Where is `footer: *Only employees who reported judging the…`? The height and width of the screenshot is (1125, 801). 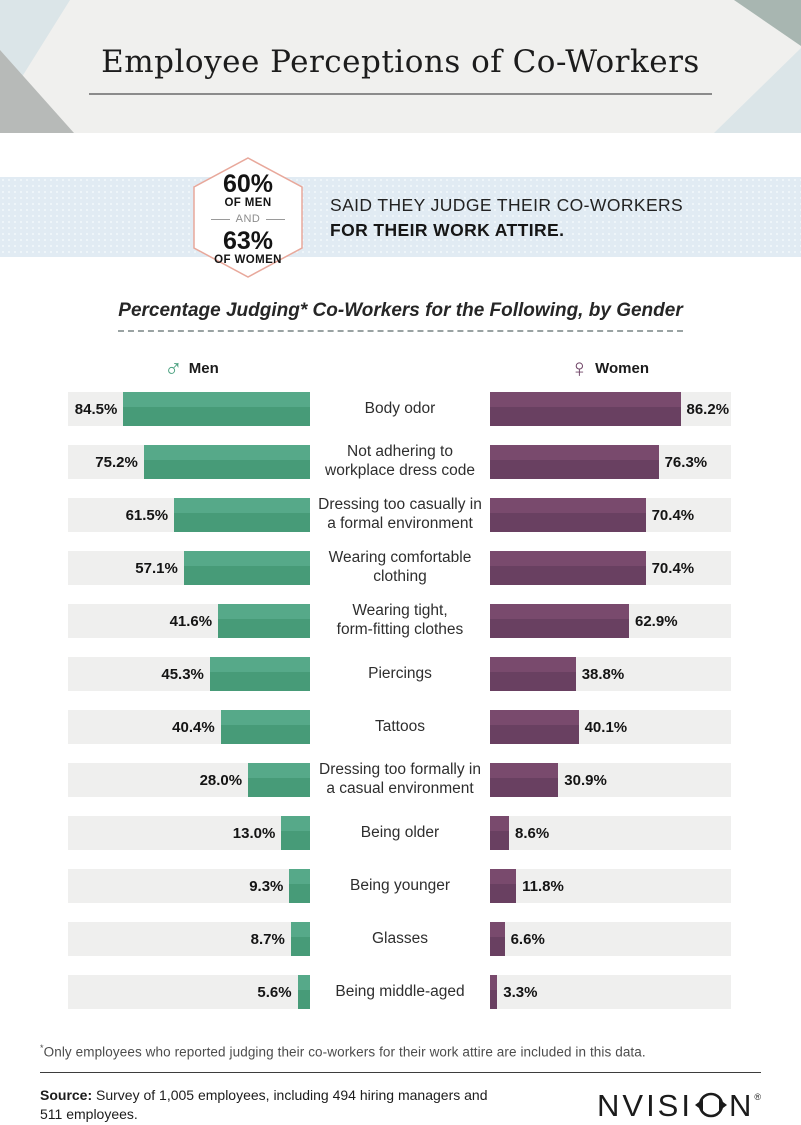 footer: *Only employees who reported judging the… is located at coordinates (400, 1084).